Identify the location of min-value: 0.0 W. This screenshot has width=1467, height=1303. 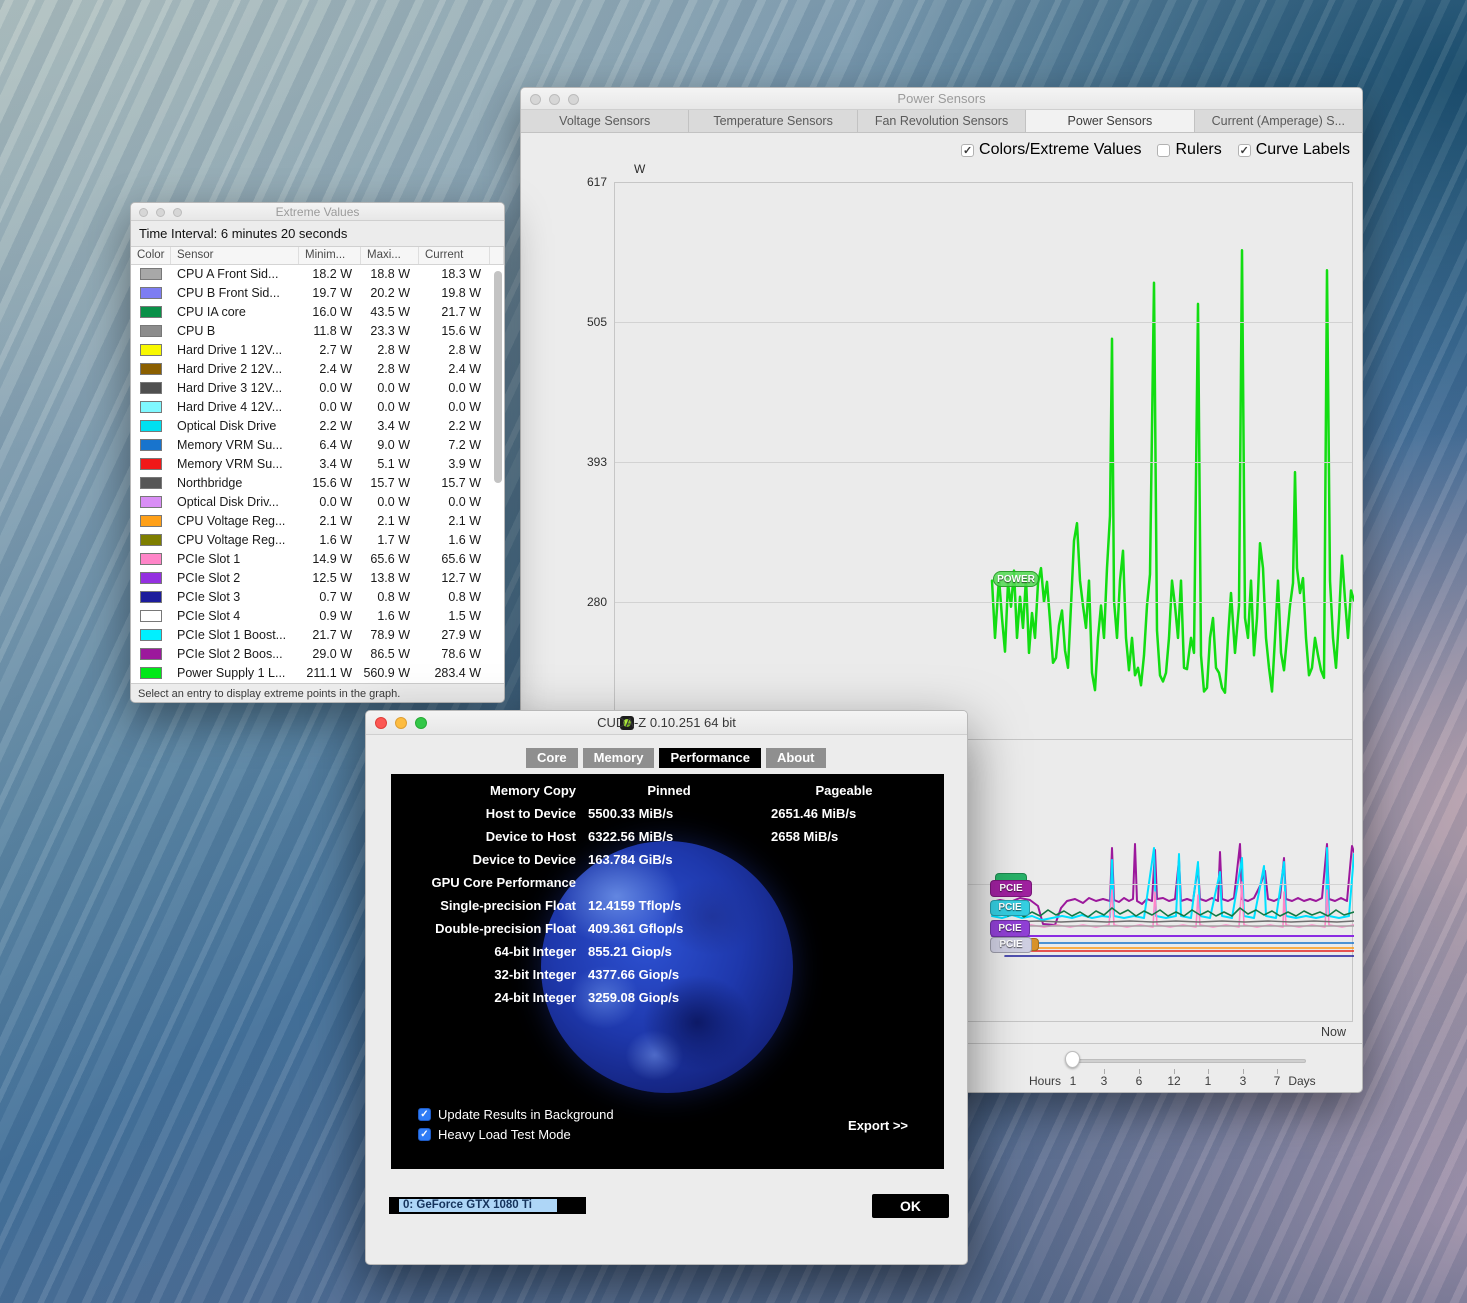
(335, 388).